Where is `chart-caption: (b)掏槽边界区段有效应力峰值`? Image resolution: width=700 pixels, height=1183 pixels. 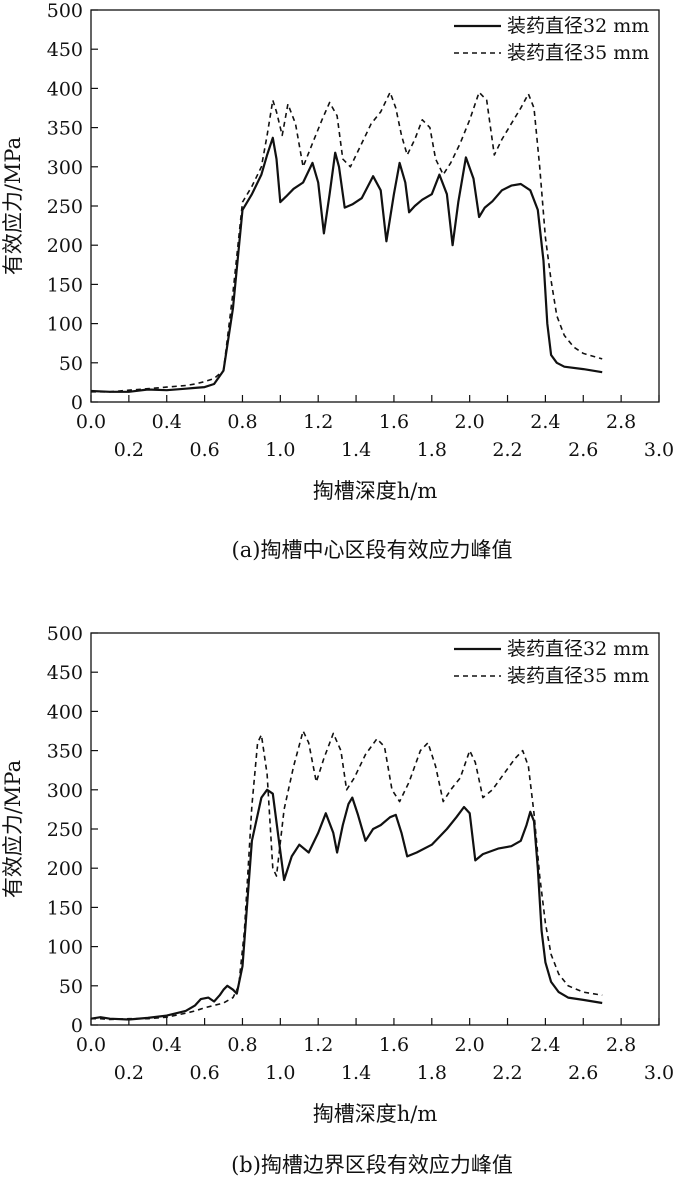
chart-caption: (b)掏槽边界区段有效应力峰值 is located at coordinates (372, 1165).